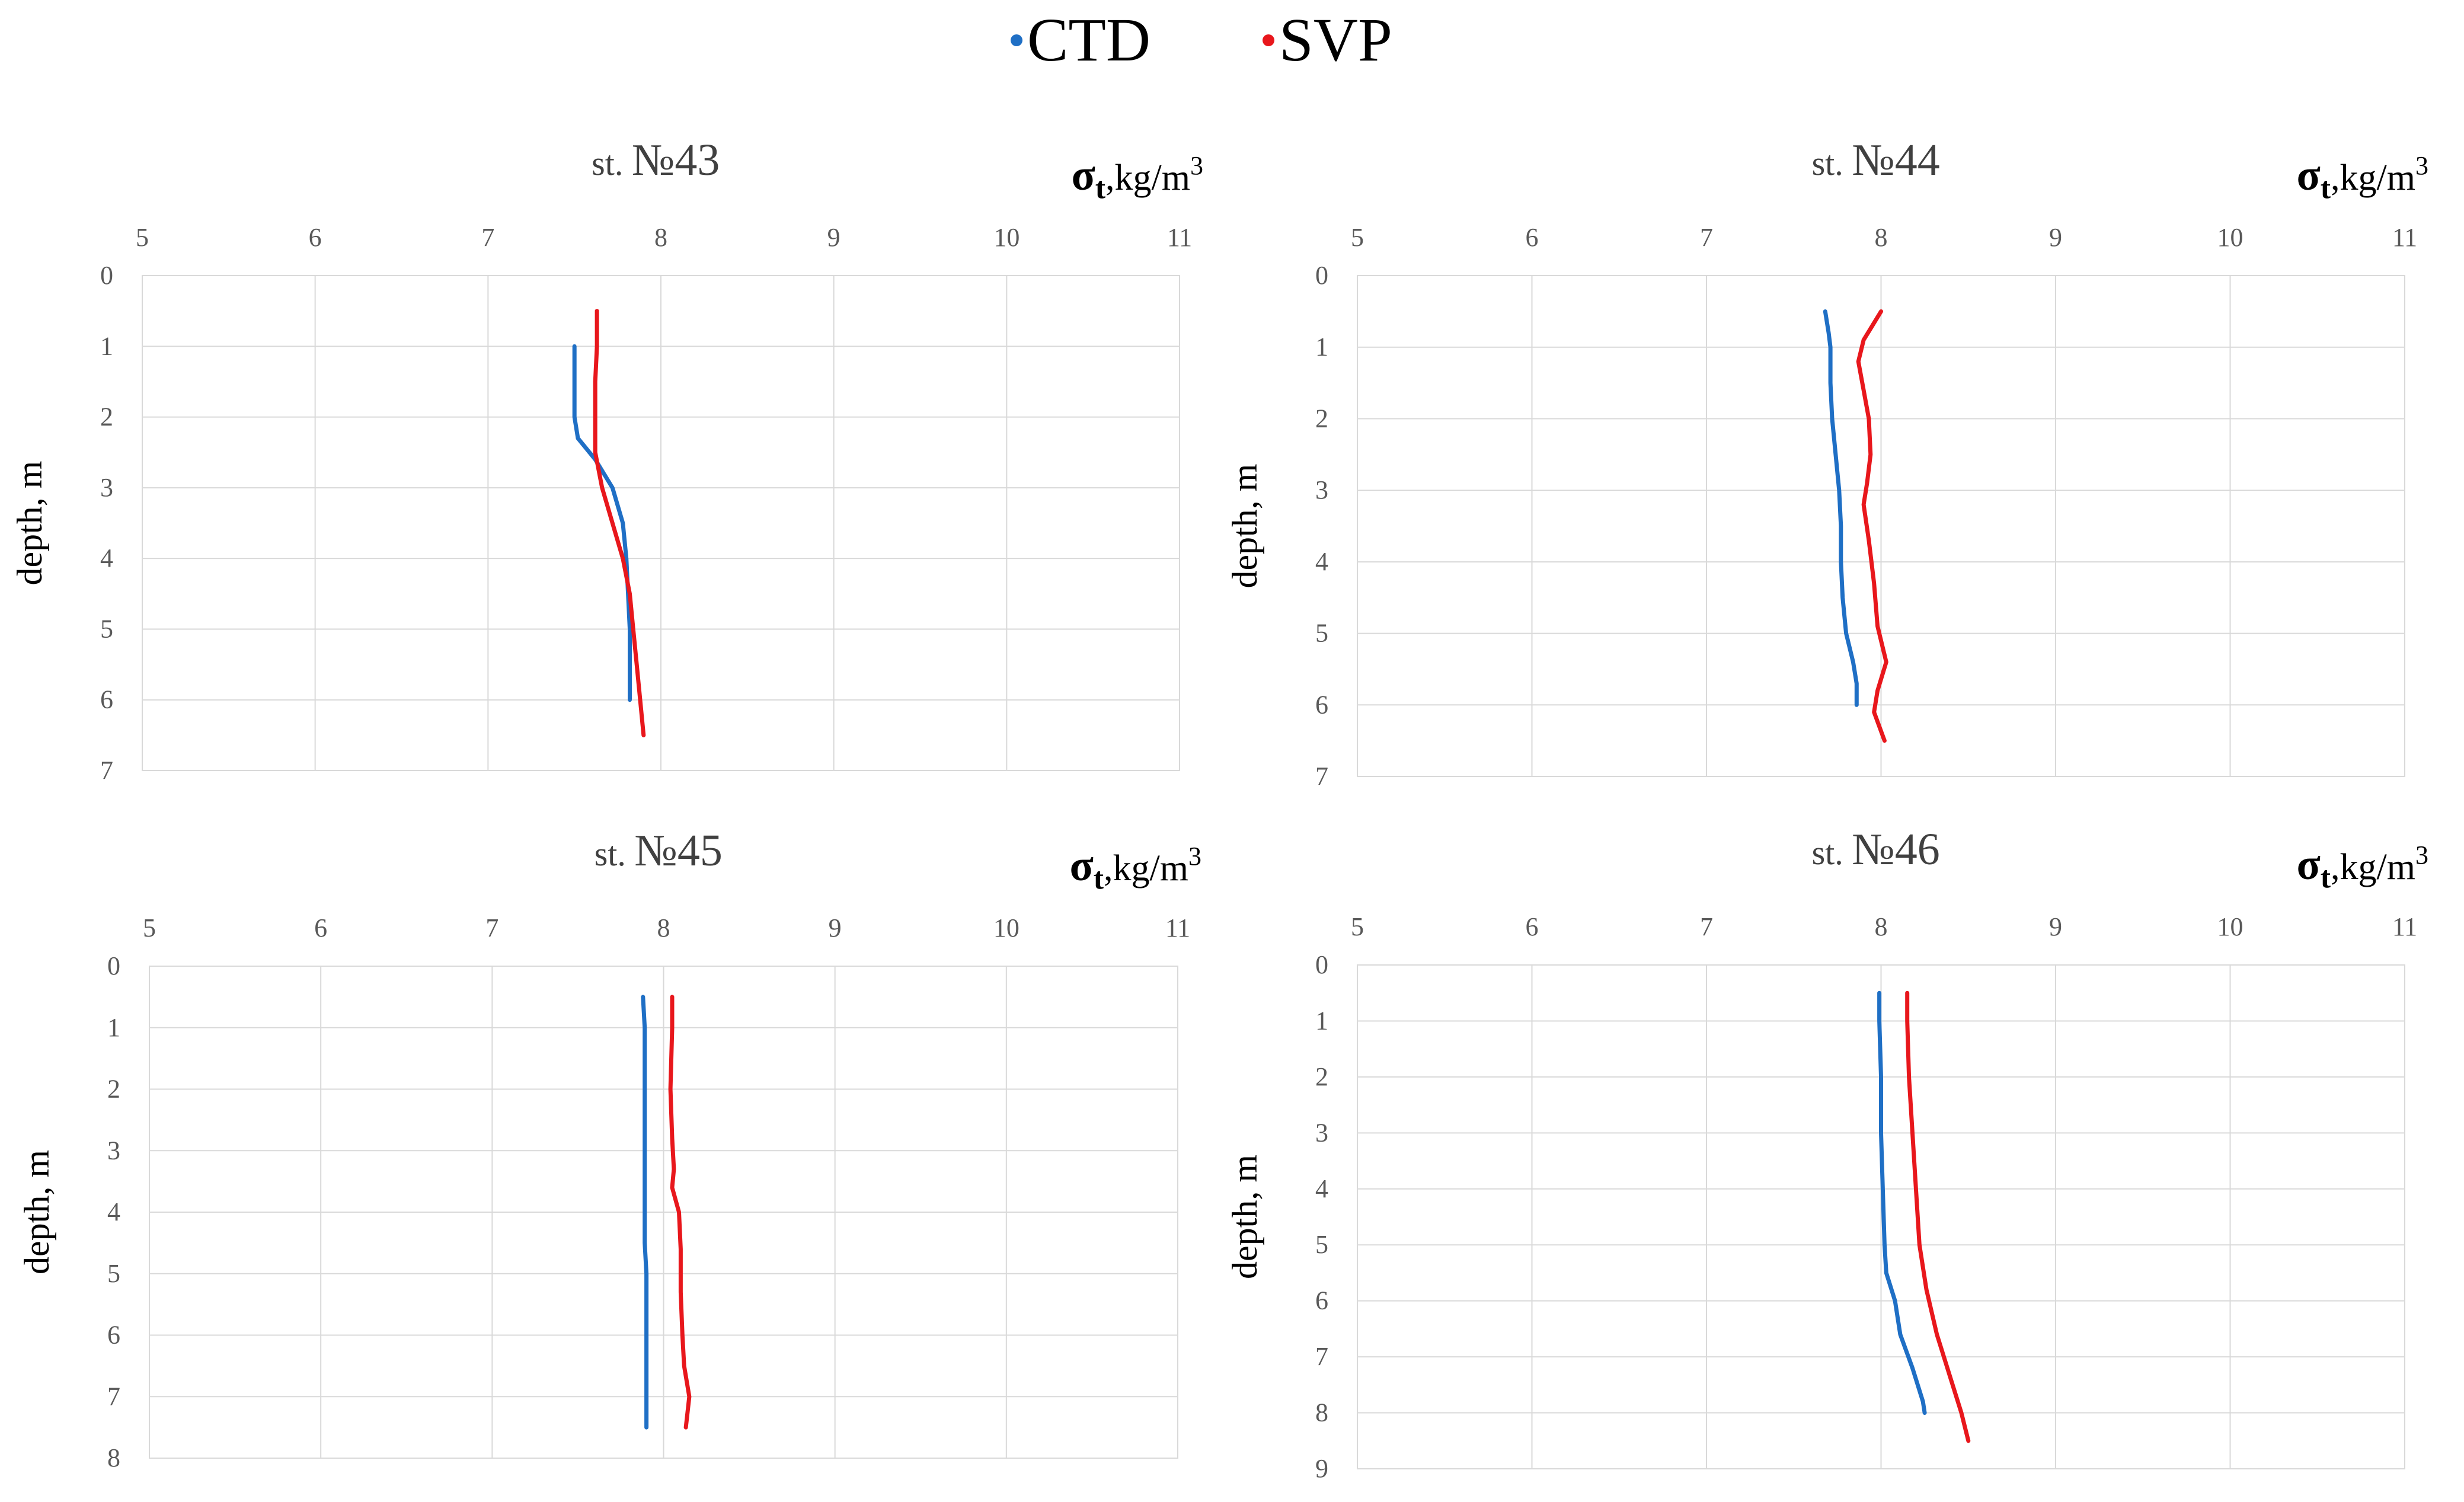  I want to click on chart-title: st. №44, so click(1876, 160).